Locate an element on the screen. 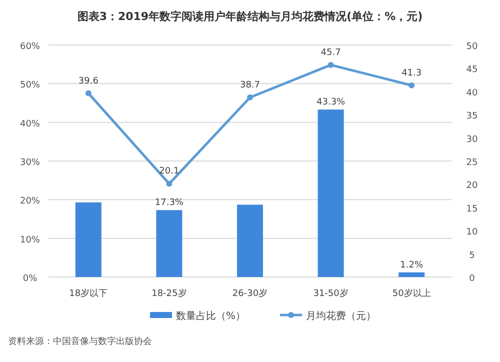  data-label: 20.1 is located at coordinates (169, 171).